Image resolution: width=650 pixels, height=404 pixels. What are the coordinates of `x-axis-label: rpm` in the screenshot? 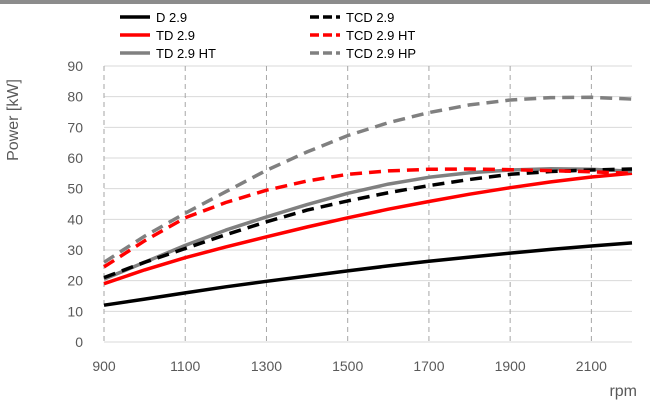 It's located at (623, 391).